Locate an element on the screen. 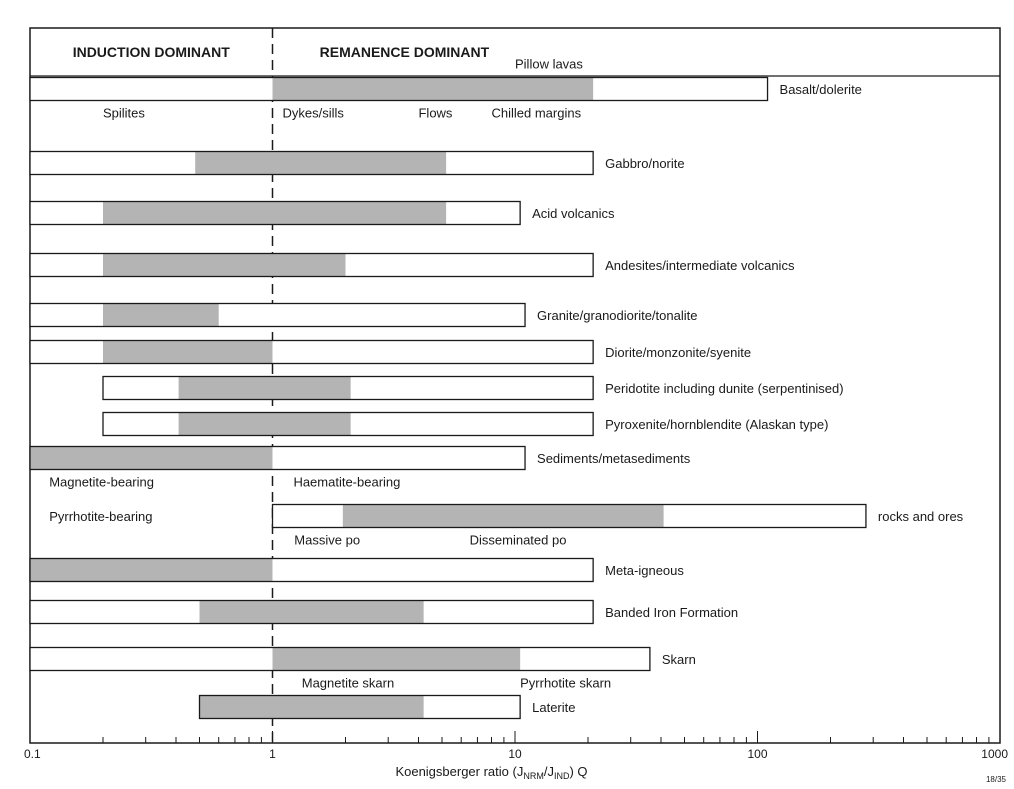 This screenshot has width=1014, height=789. typical-range-pyroxenite-hornblendite-alaskan-type is located at coordinates (264, 424).